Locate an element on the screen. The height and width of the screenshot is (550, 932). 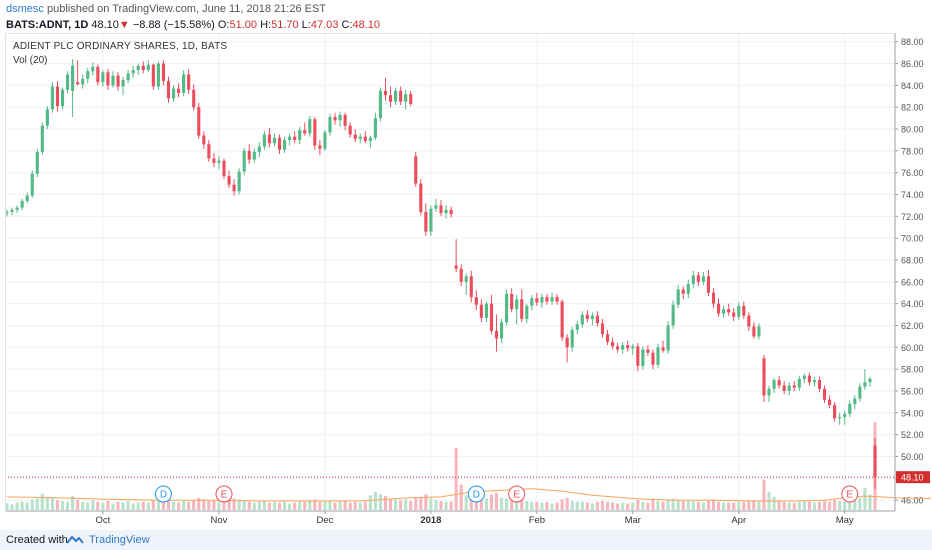
high-label: H: is located at coordinates (266, 25).